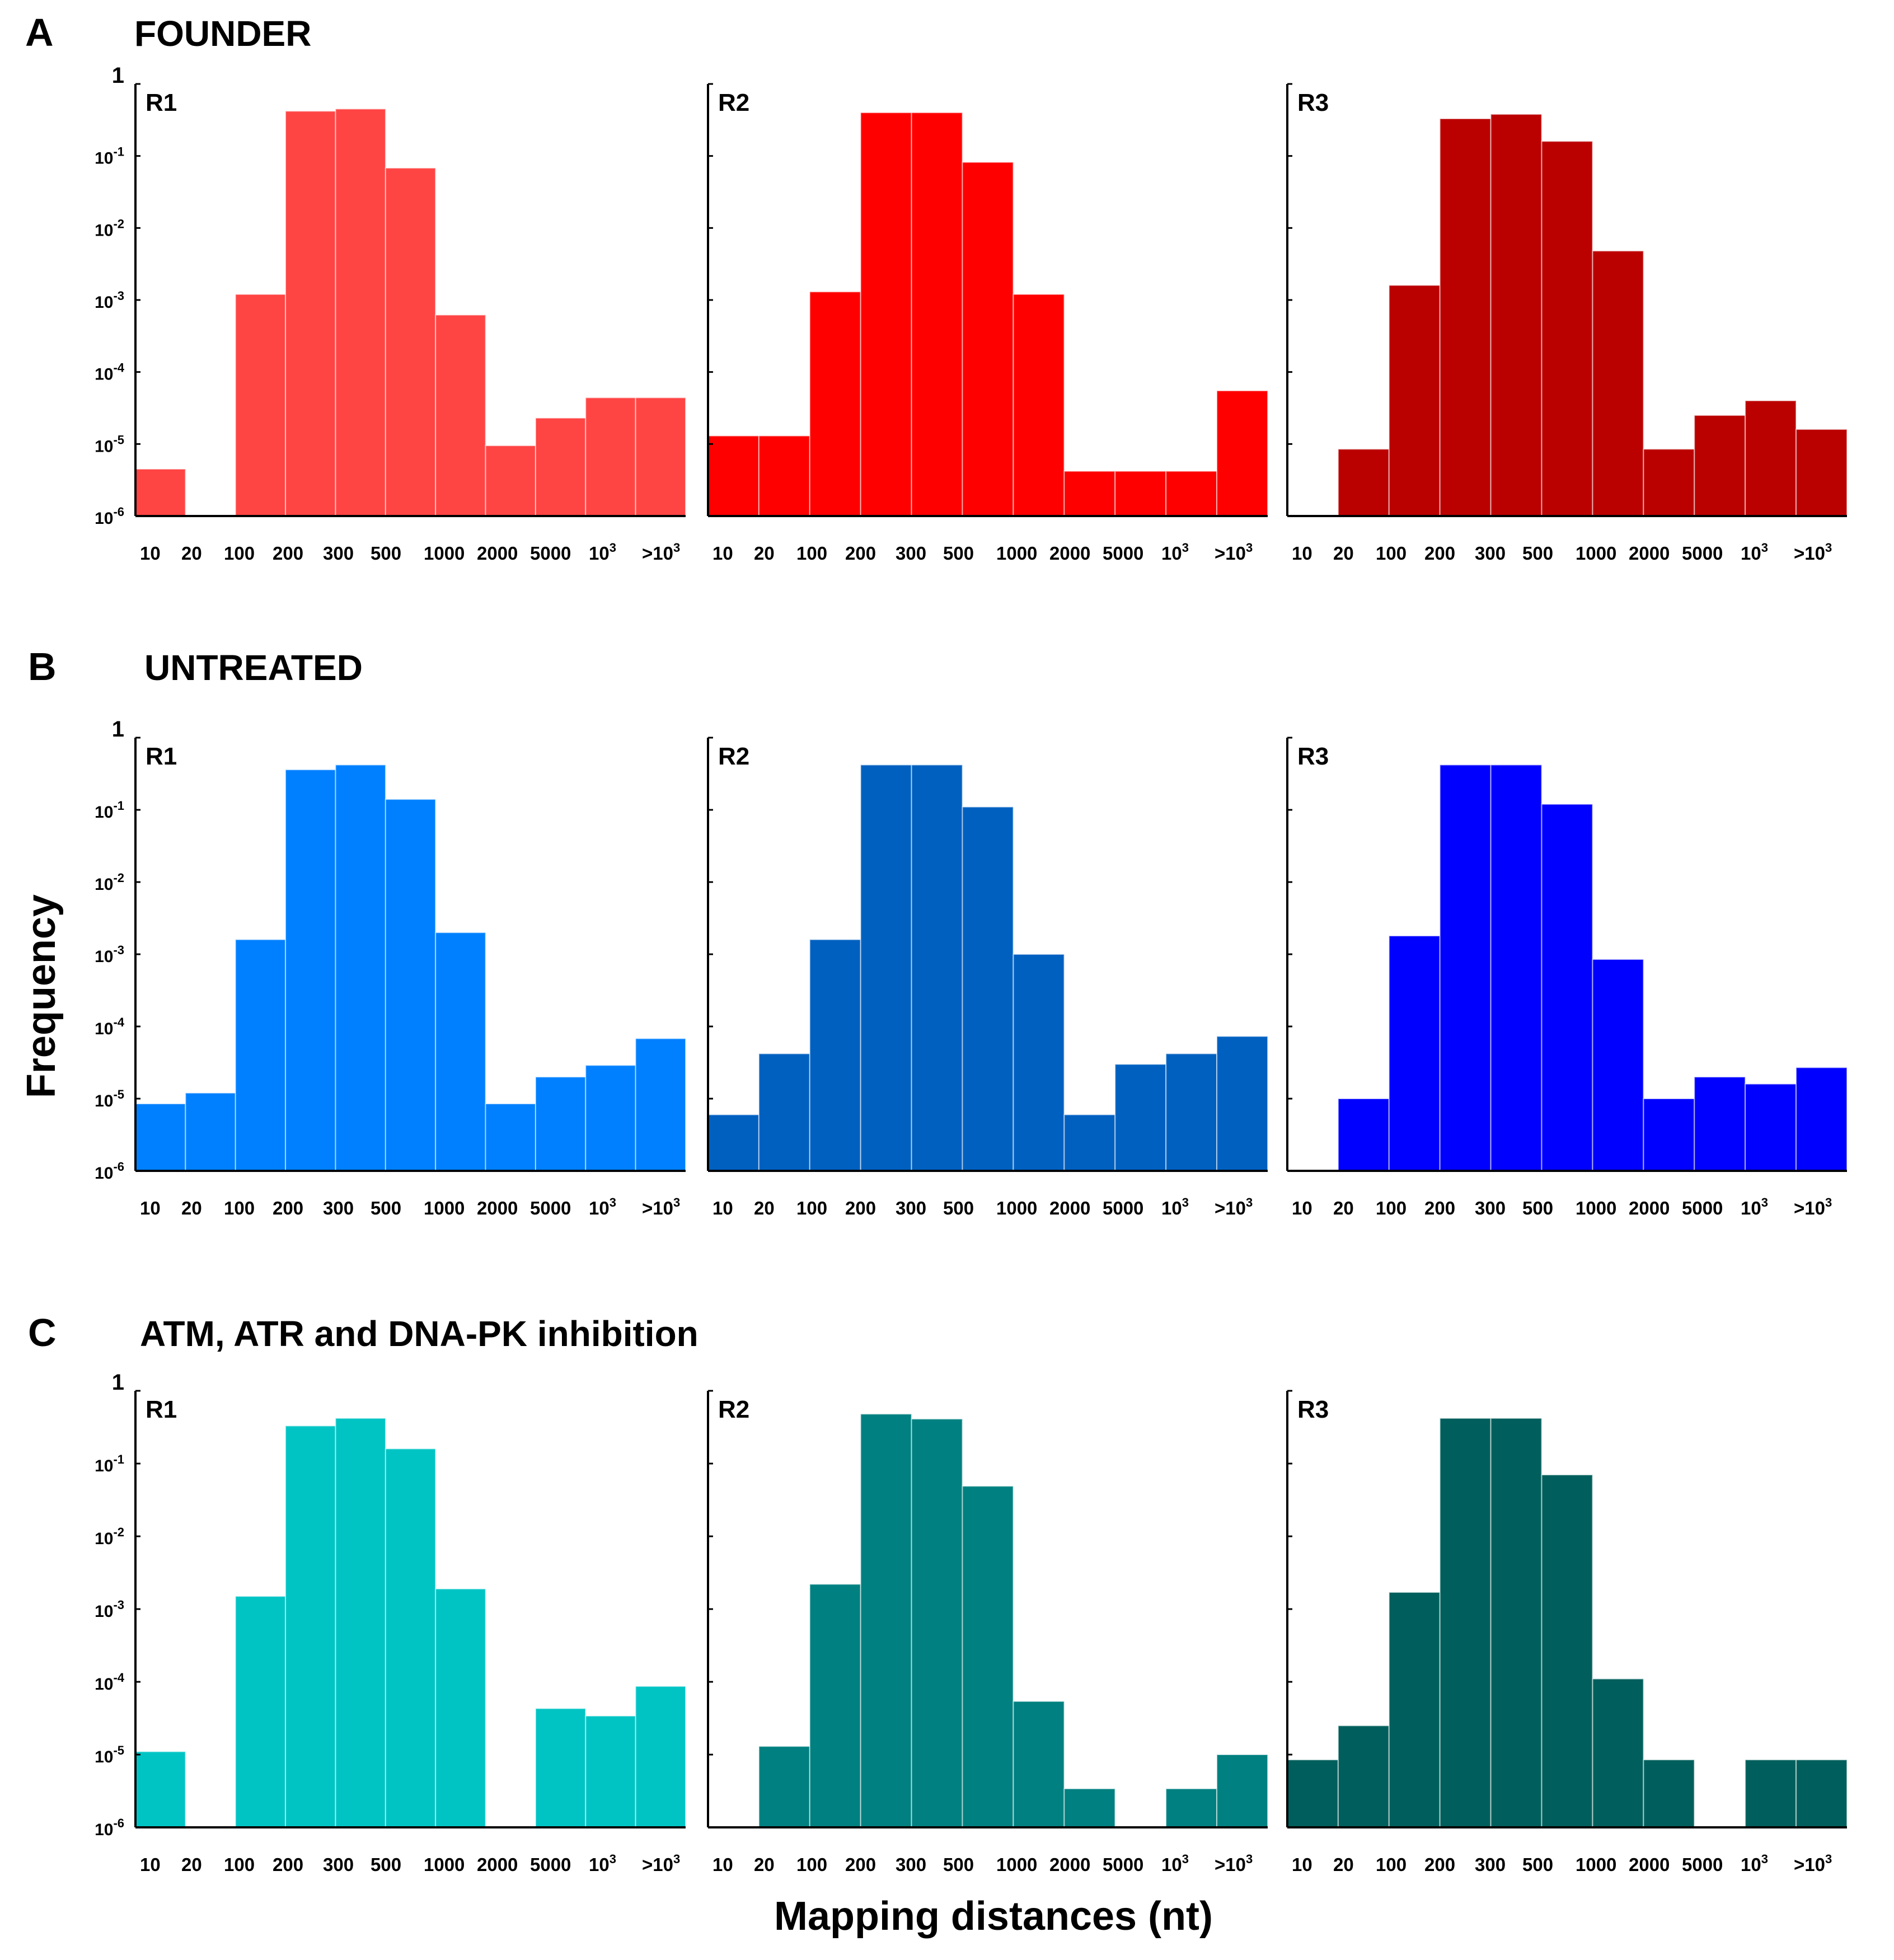  I want to click on panel-title-a: FOUNDER, so click(222, 33).